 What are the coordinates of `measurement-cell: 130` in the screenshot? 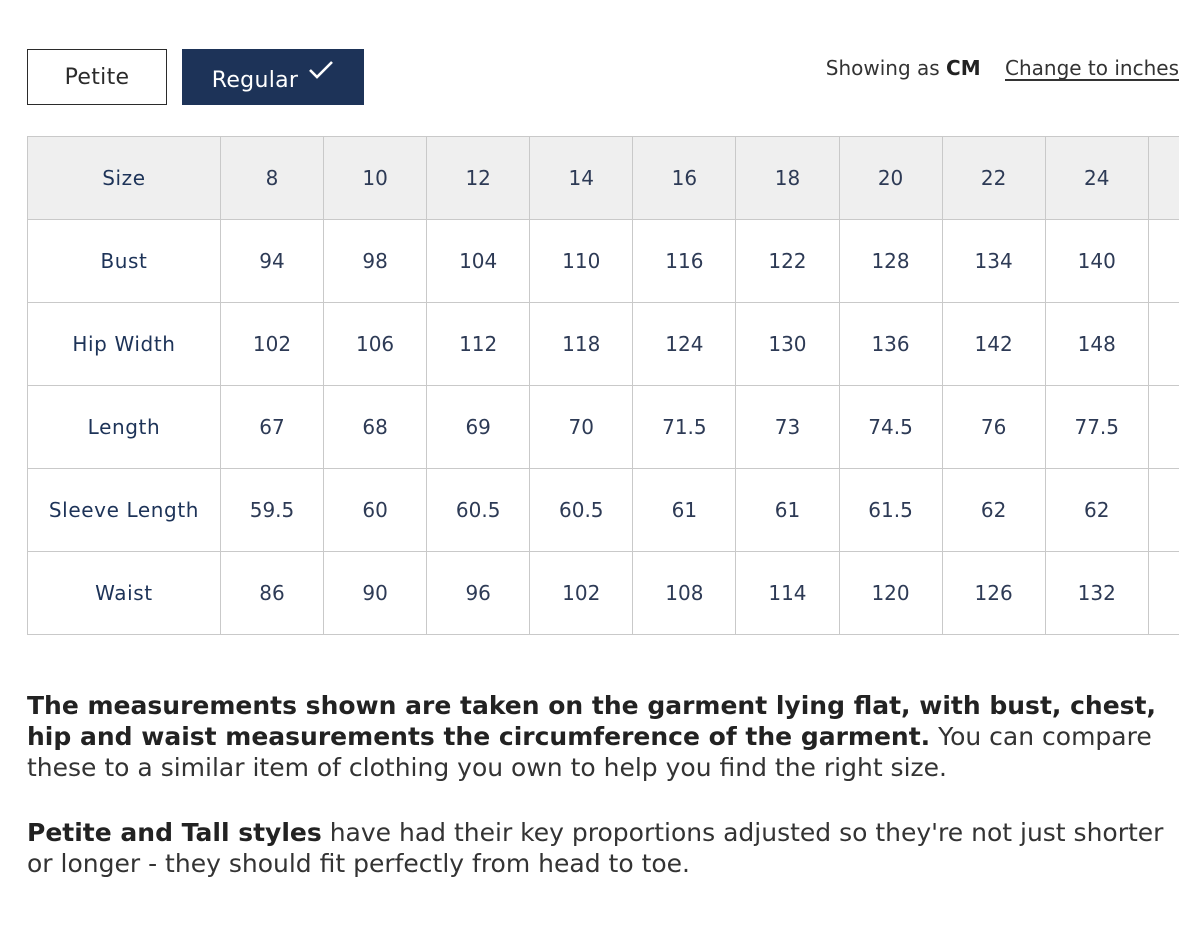 It's located at (787, 344).